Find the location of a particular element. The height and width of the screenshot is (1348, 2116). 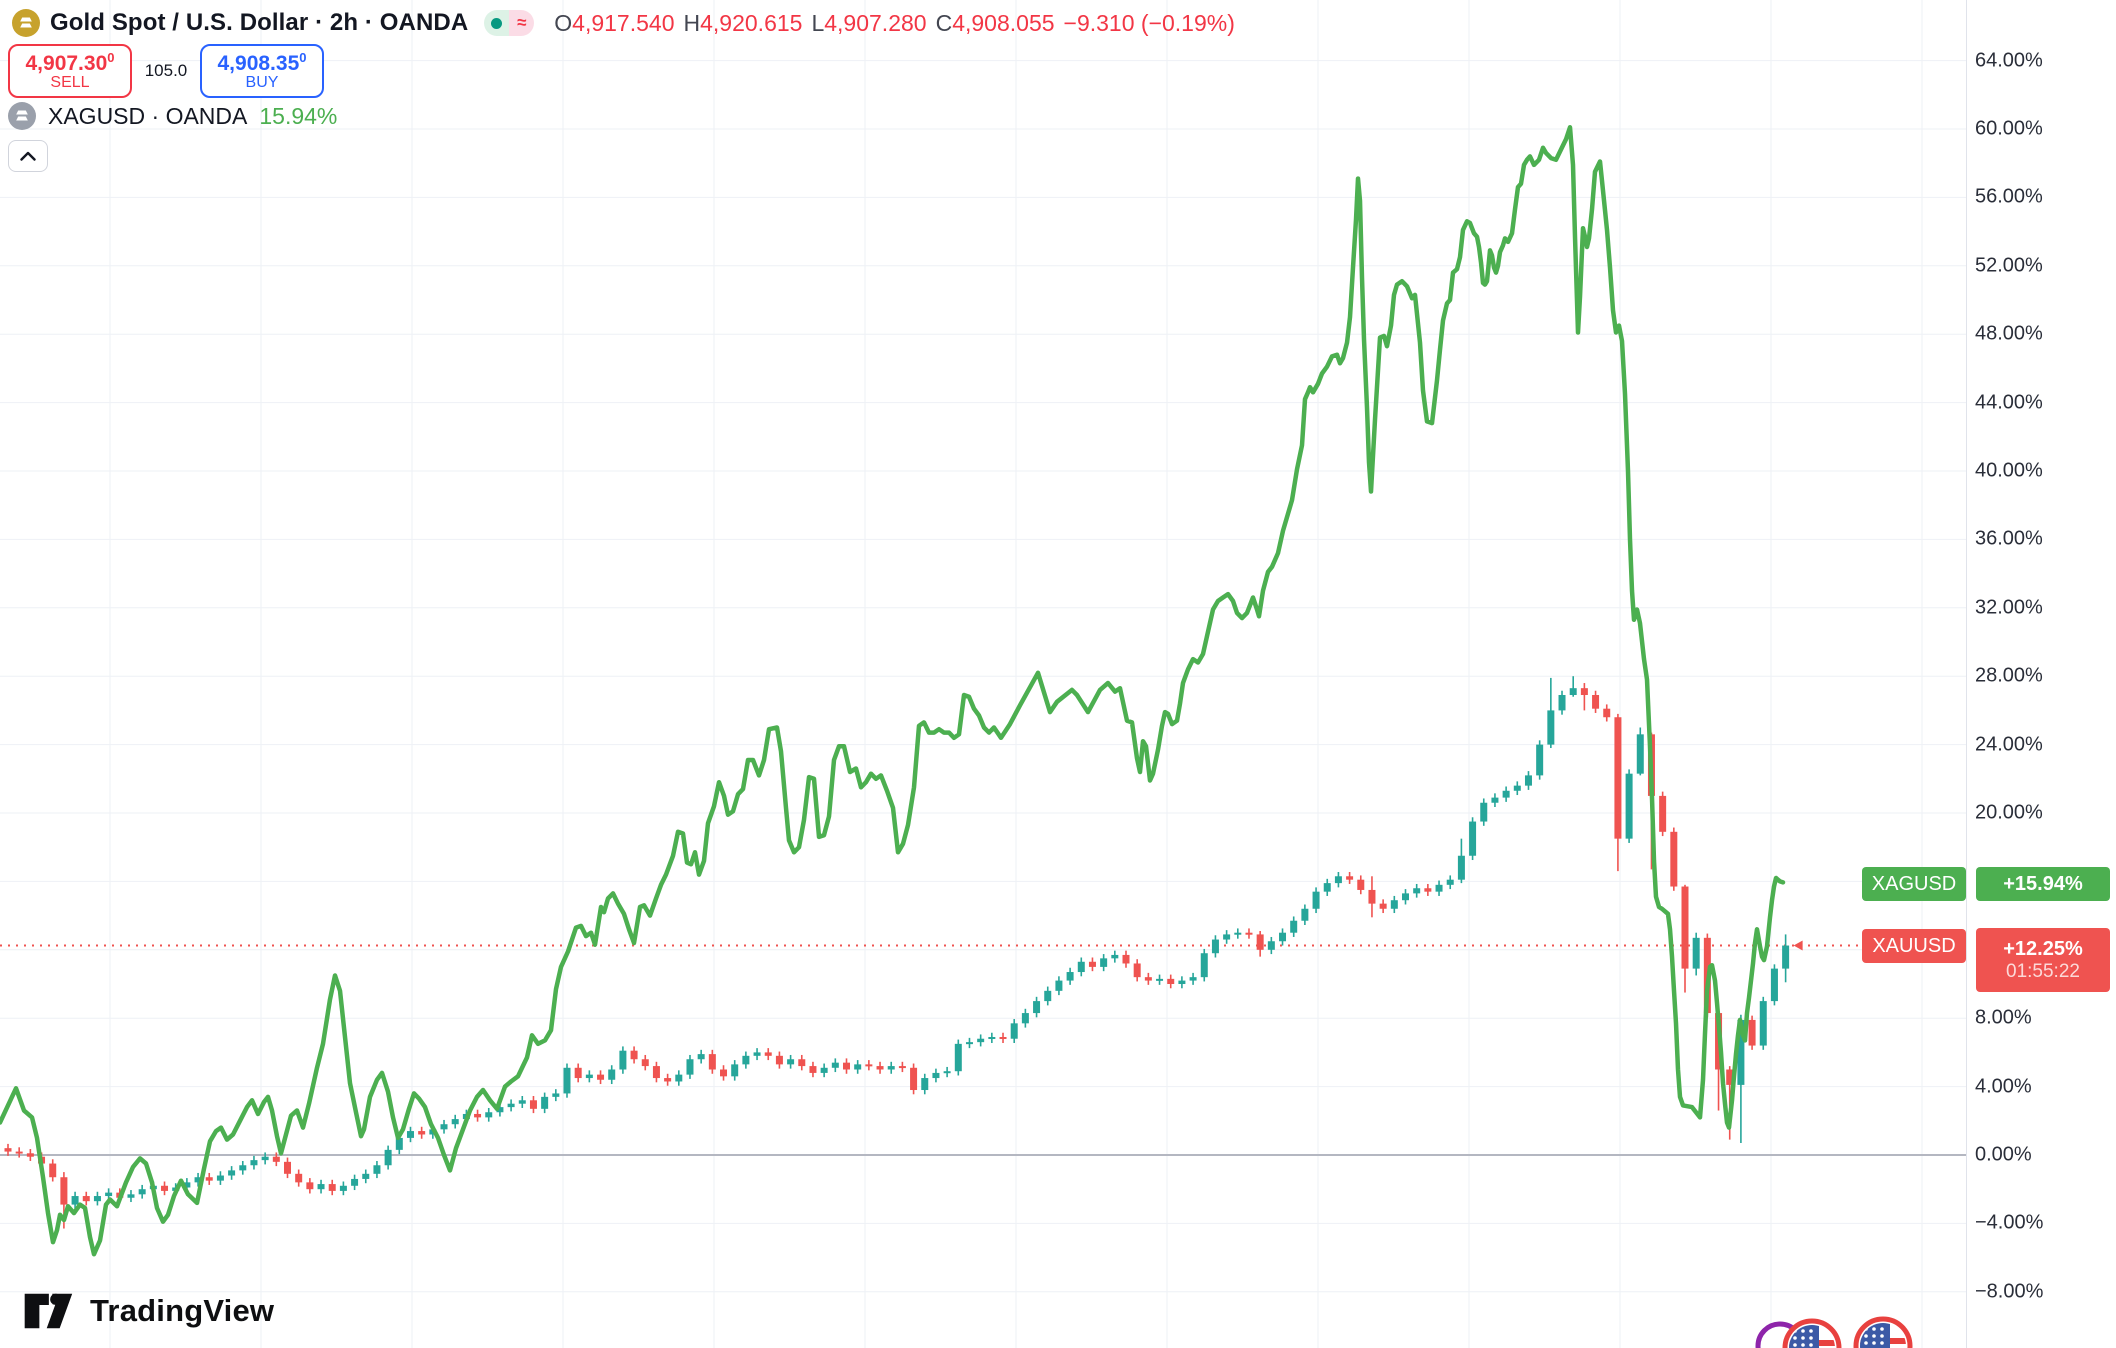

buy-button: 4,908.350 BUY is located at coordinates (262, 71).